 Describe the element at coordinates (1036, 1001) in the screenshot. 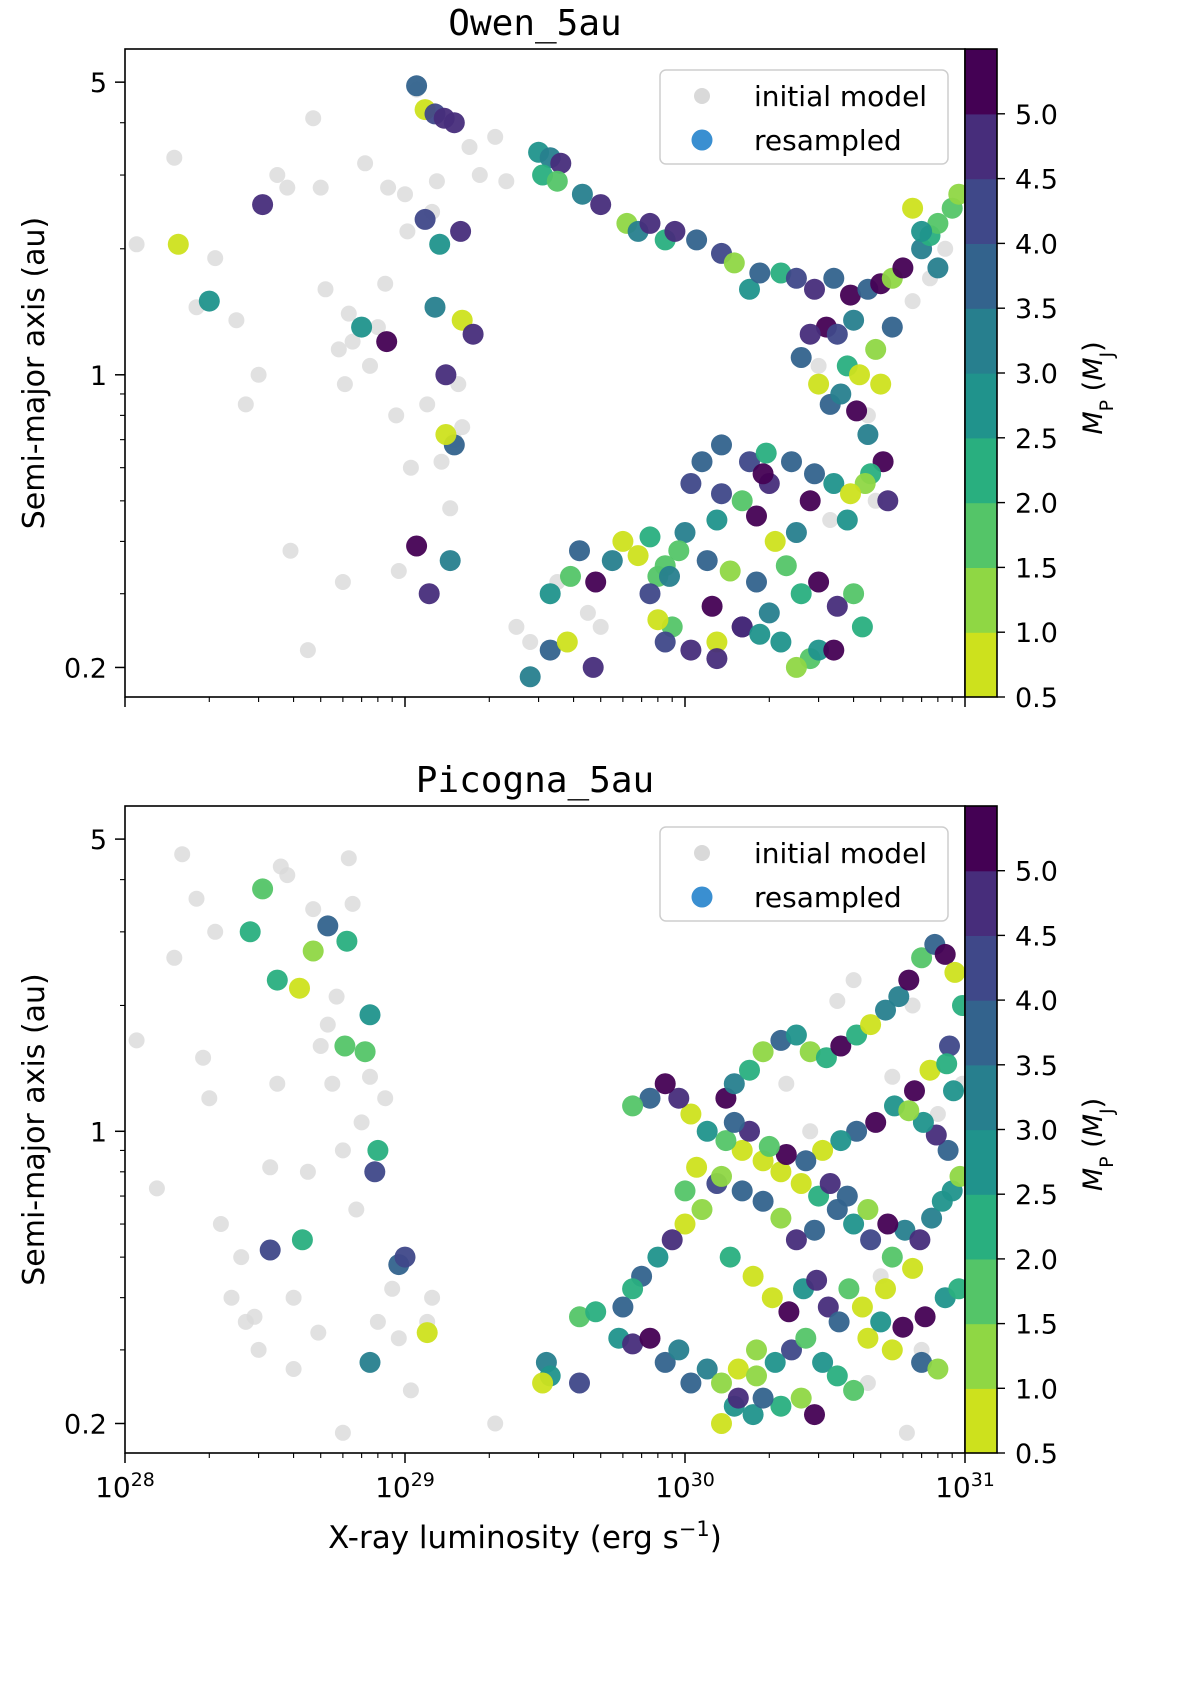

I see `colorbar-tick-label: 4.0` at that location.